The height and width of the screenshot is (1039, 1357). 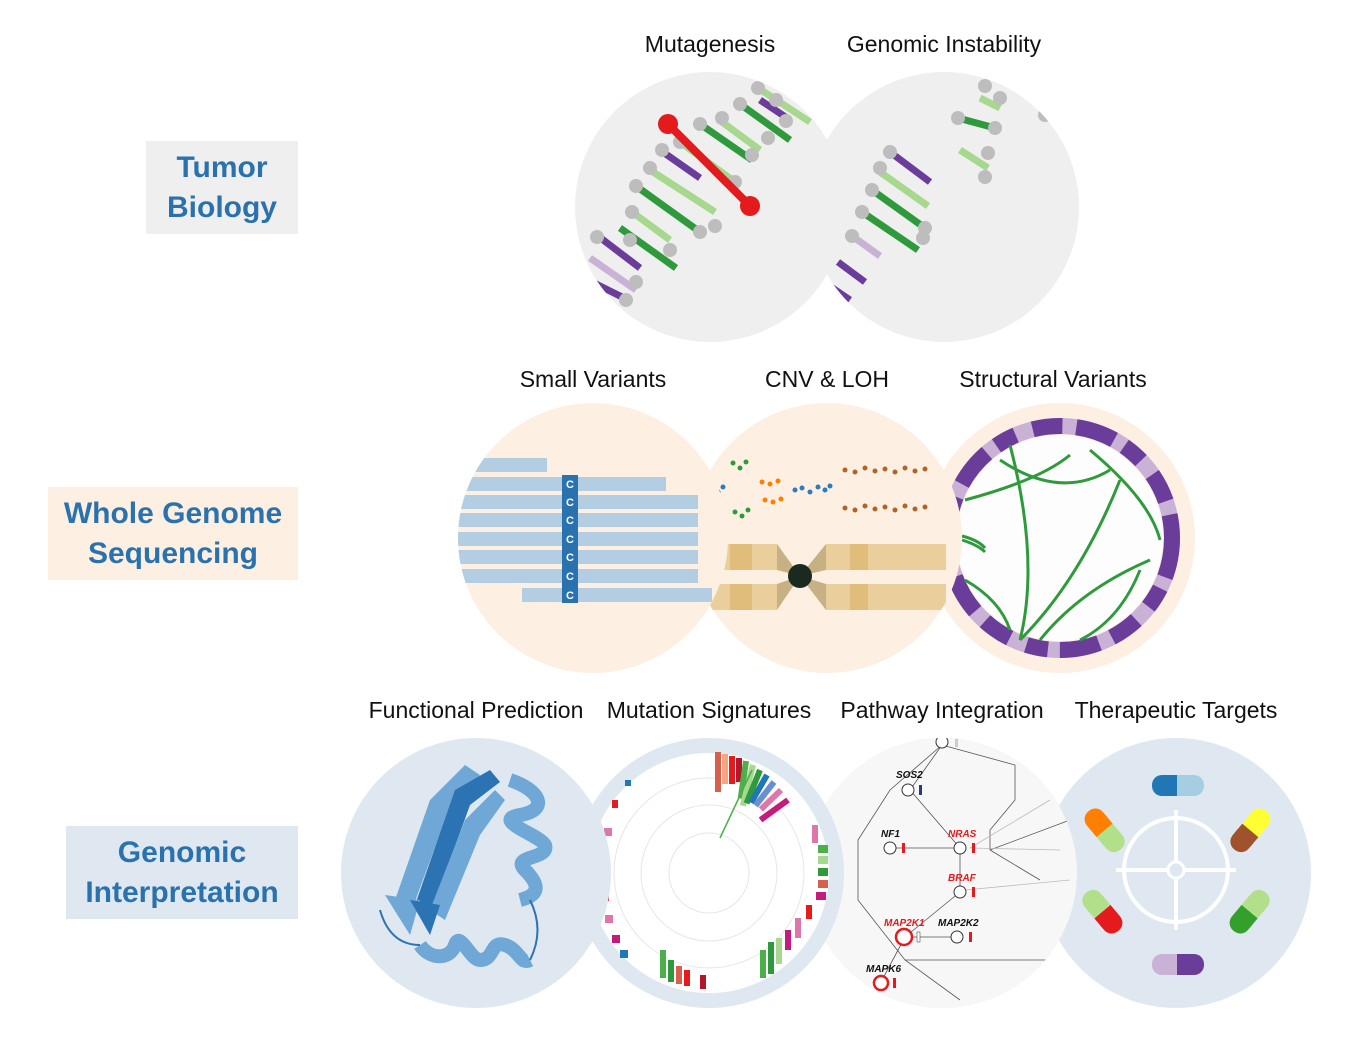 I want to click on title-small-variants: Small Variants, so click(x=593, y=379).